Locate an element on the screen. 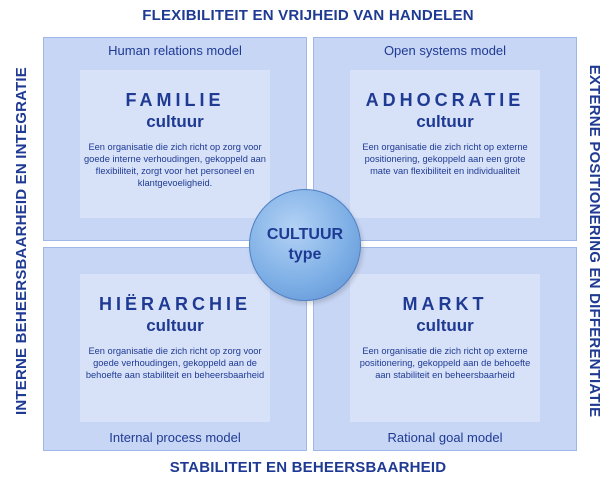 This screenshot has width=616, height=484. model-label: Open systems model is located at coordinates (445, 50).